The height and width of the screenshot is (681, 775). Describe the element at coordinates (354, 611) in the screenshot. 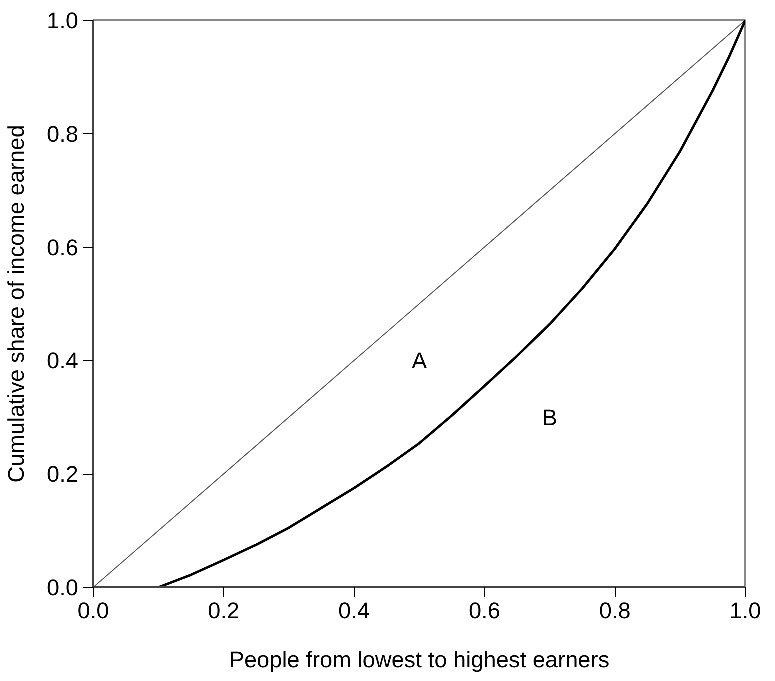

I see `x-tick-label: 0.4` at that location.